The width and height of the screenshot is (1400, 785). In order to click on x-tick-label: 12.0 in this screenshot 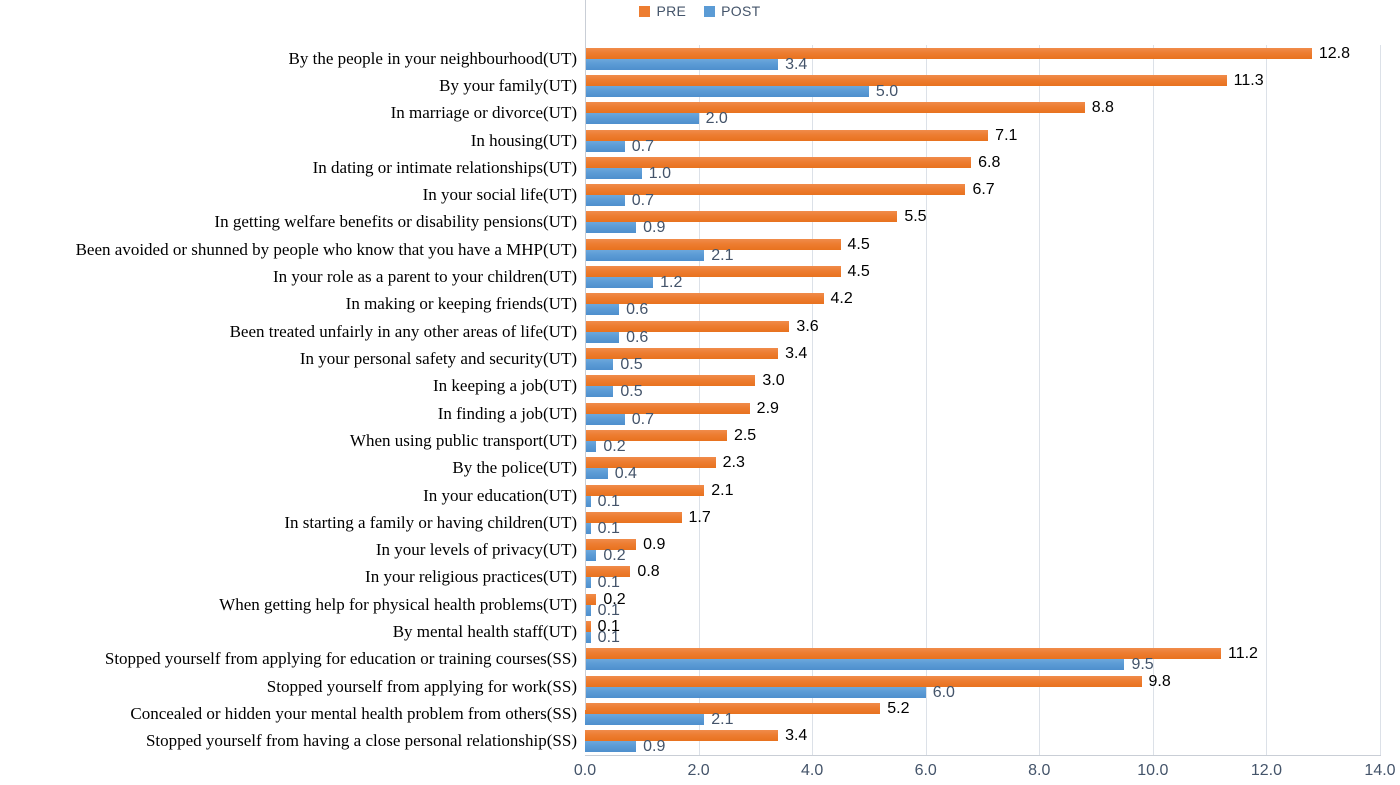, I will do `click(1266, 770)`.